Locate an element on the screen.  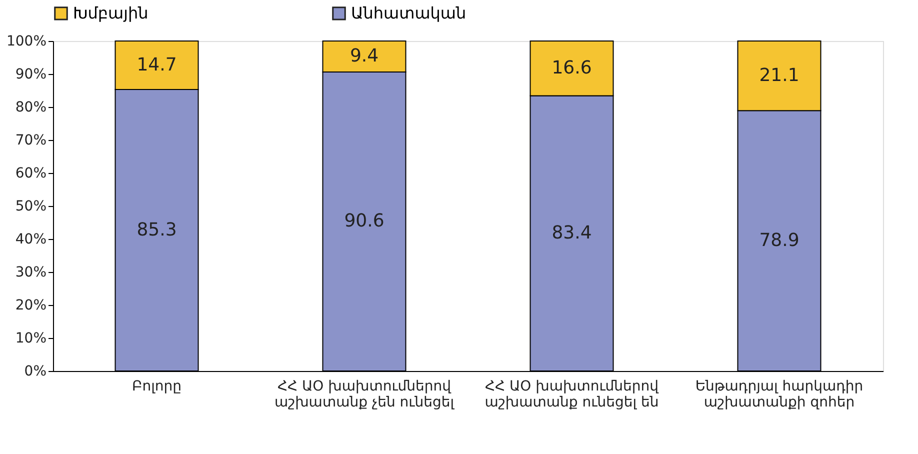
y-tick-label: 80% is located at coordinates (30, 108).